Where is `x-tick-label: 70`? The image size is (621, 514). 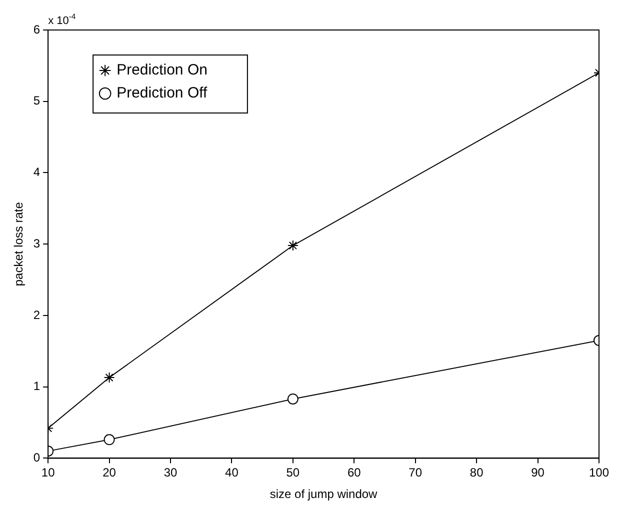 x-tick-label: 70 is located at coordinates (415, 473).